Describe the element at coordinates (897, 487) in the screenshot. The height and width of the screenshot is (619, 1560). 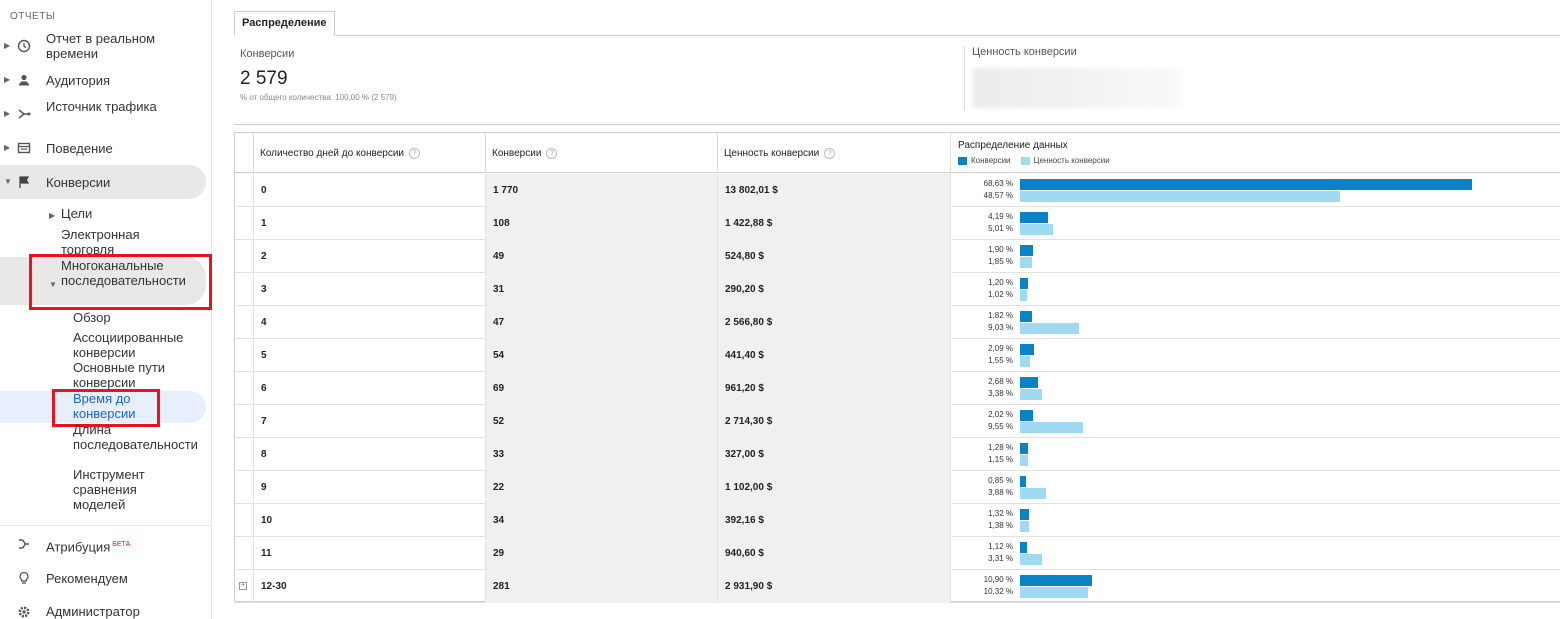
I see `table-row: 9 22 1 102,00 $ 0,85 % 3,88 %` at that location.